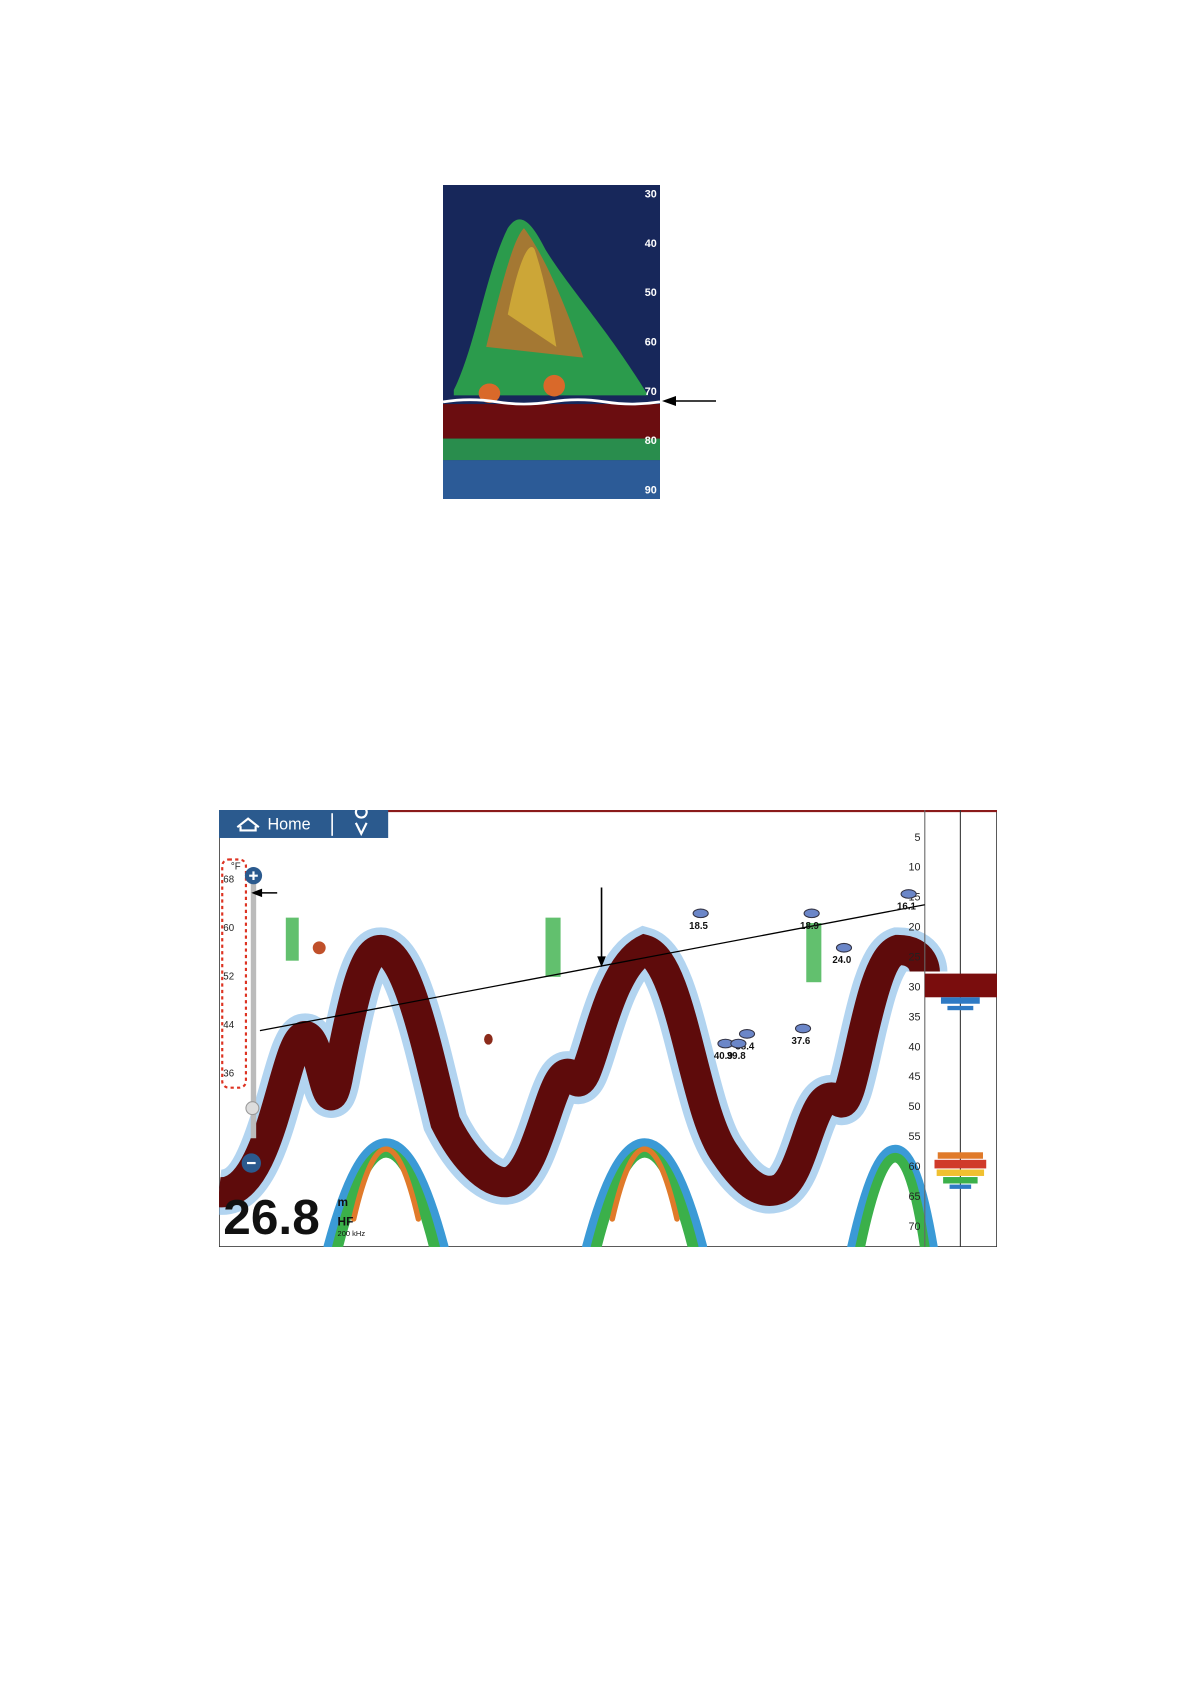  I want to click on depth-unit: m, so click(343, 1202).